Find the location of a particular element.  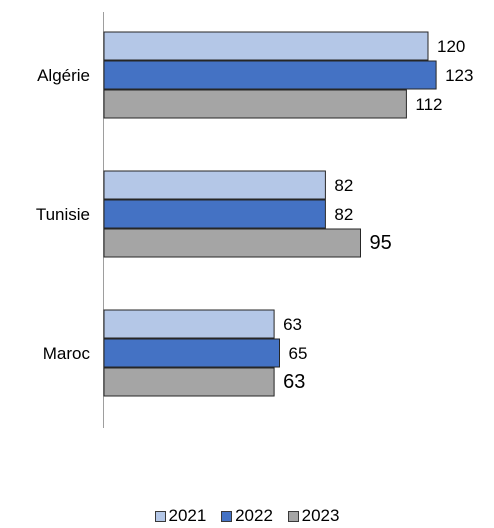

data-label-algerie-2021: 120 is located at coordinates (451, 46).